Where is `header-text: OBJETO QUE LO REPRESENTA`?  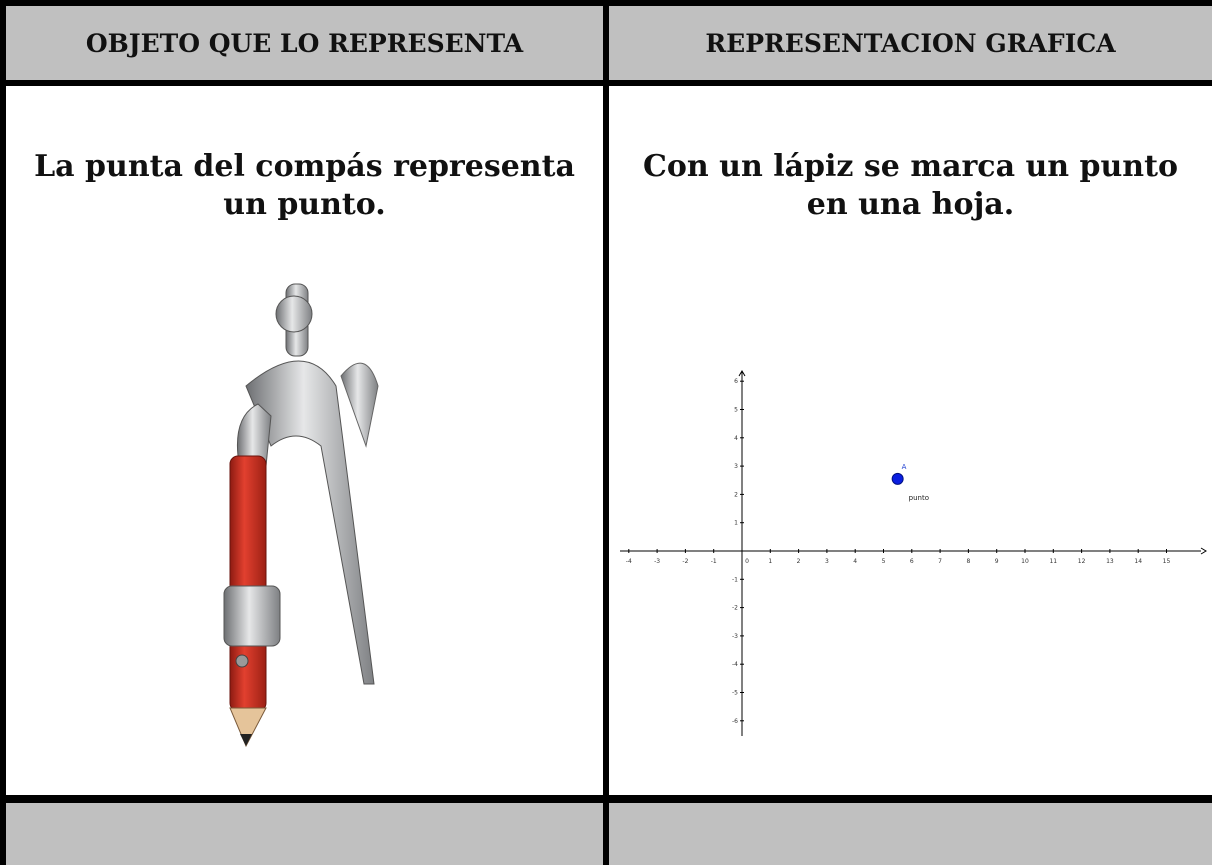
header-text: OBJETO QUE LO REPRESENTA is located at coordinates (304, 43).